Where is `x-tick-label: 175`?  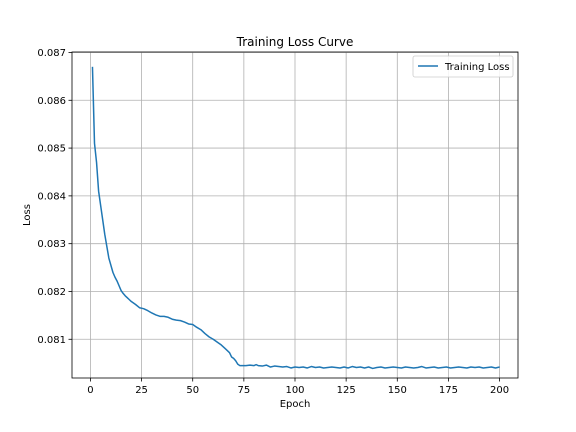 x-tick-label: 175 is located at coordinates (448, 390).